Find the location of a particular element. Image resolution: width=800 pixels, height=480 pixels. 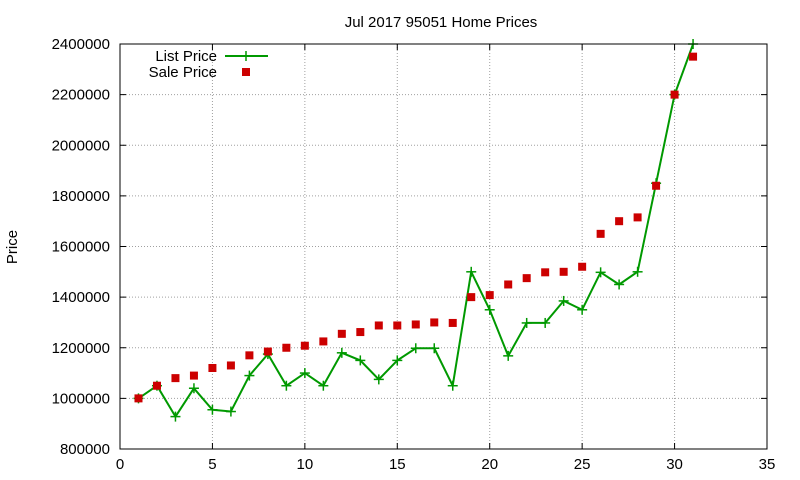

x-tick-label: 5 is located at coordinates (212, 464).